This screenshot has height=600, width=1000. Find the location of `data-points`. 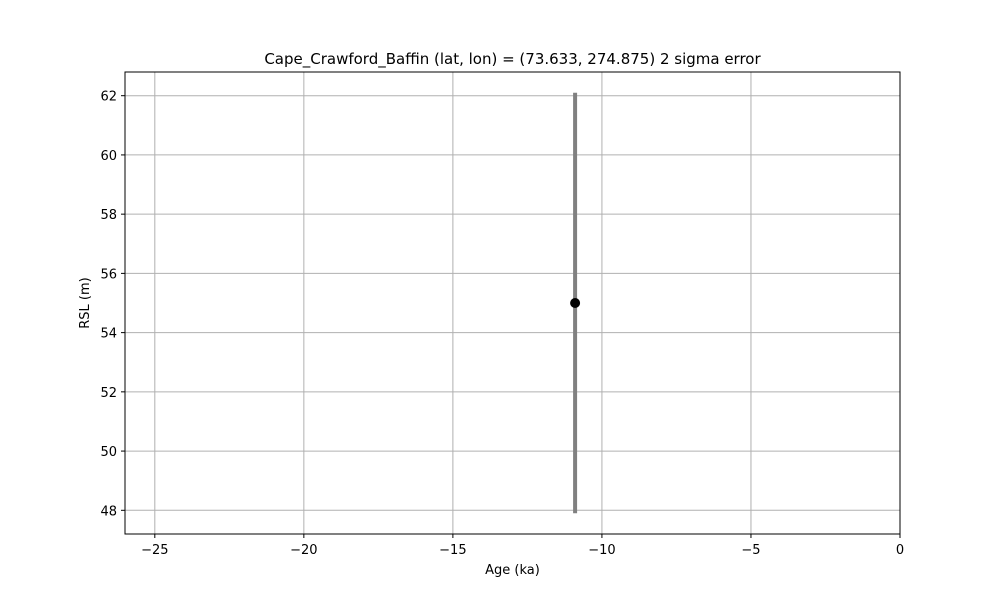

data-points is located at coordinates (575, 303).